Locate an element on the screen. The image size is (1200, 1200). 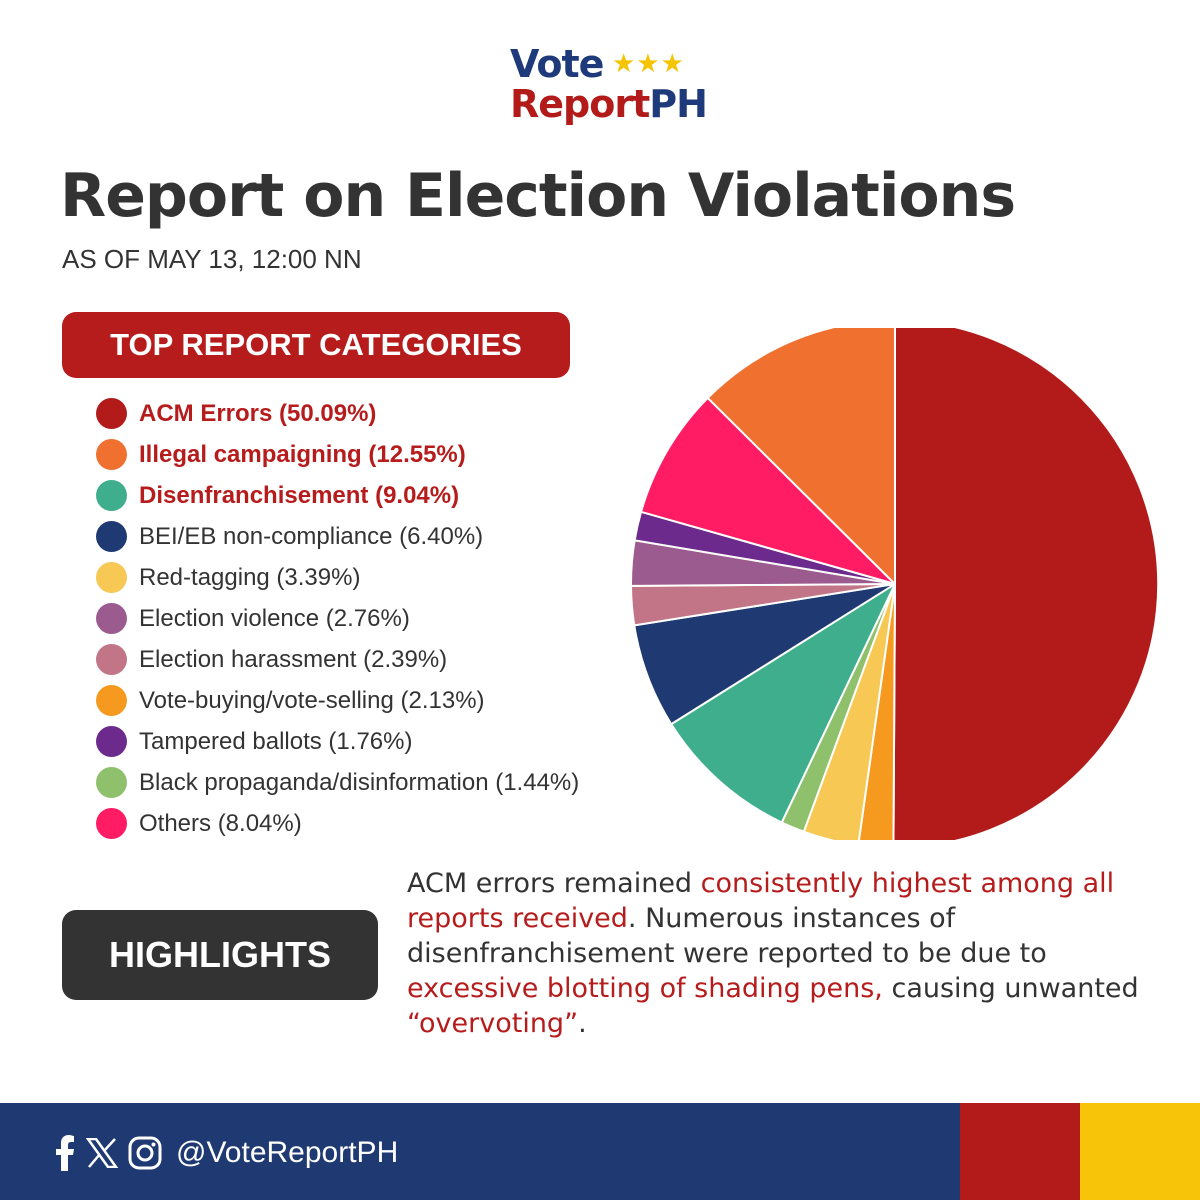
legend-label: Tampered ballots (1.76%) is located at coordinates (276, 741).